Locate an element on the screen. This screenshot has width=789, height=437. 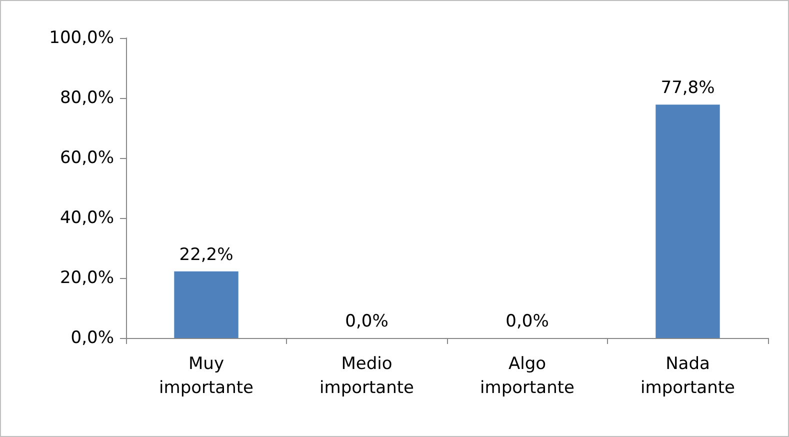
x-tick-label: Algo importante is located at coordinates (527, 376).